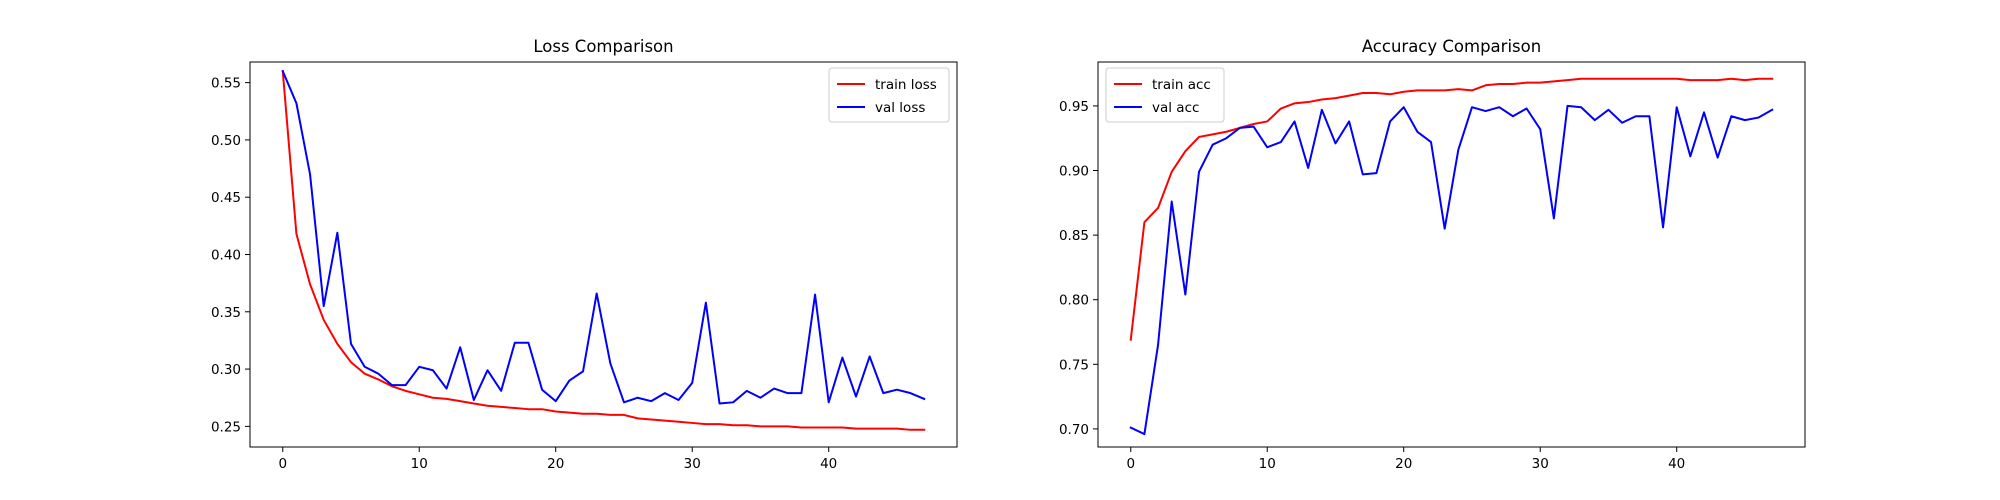 This screenshot has width=2000, height=500. What do you see at coordinates (1181, 85) in the screenshot?
I see `legend-label-train-acc: train acc` at bounding box center [1181, 85].